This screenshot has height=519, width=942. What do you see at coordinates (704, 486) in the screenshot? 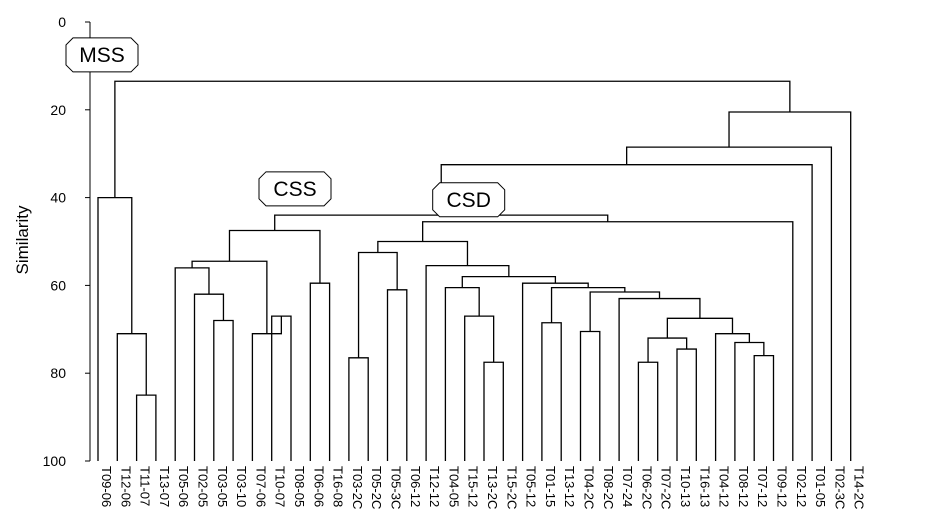
I see `leaf-label: T16-13` at bounding box center [704, 486].